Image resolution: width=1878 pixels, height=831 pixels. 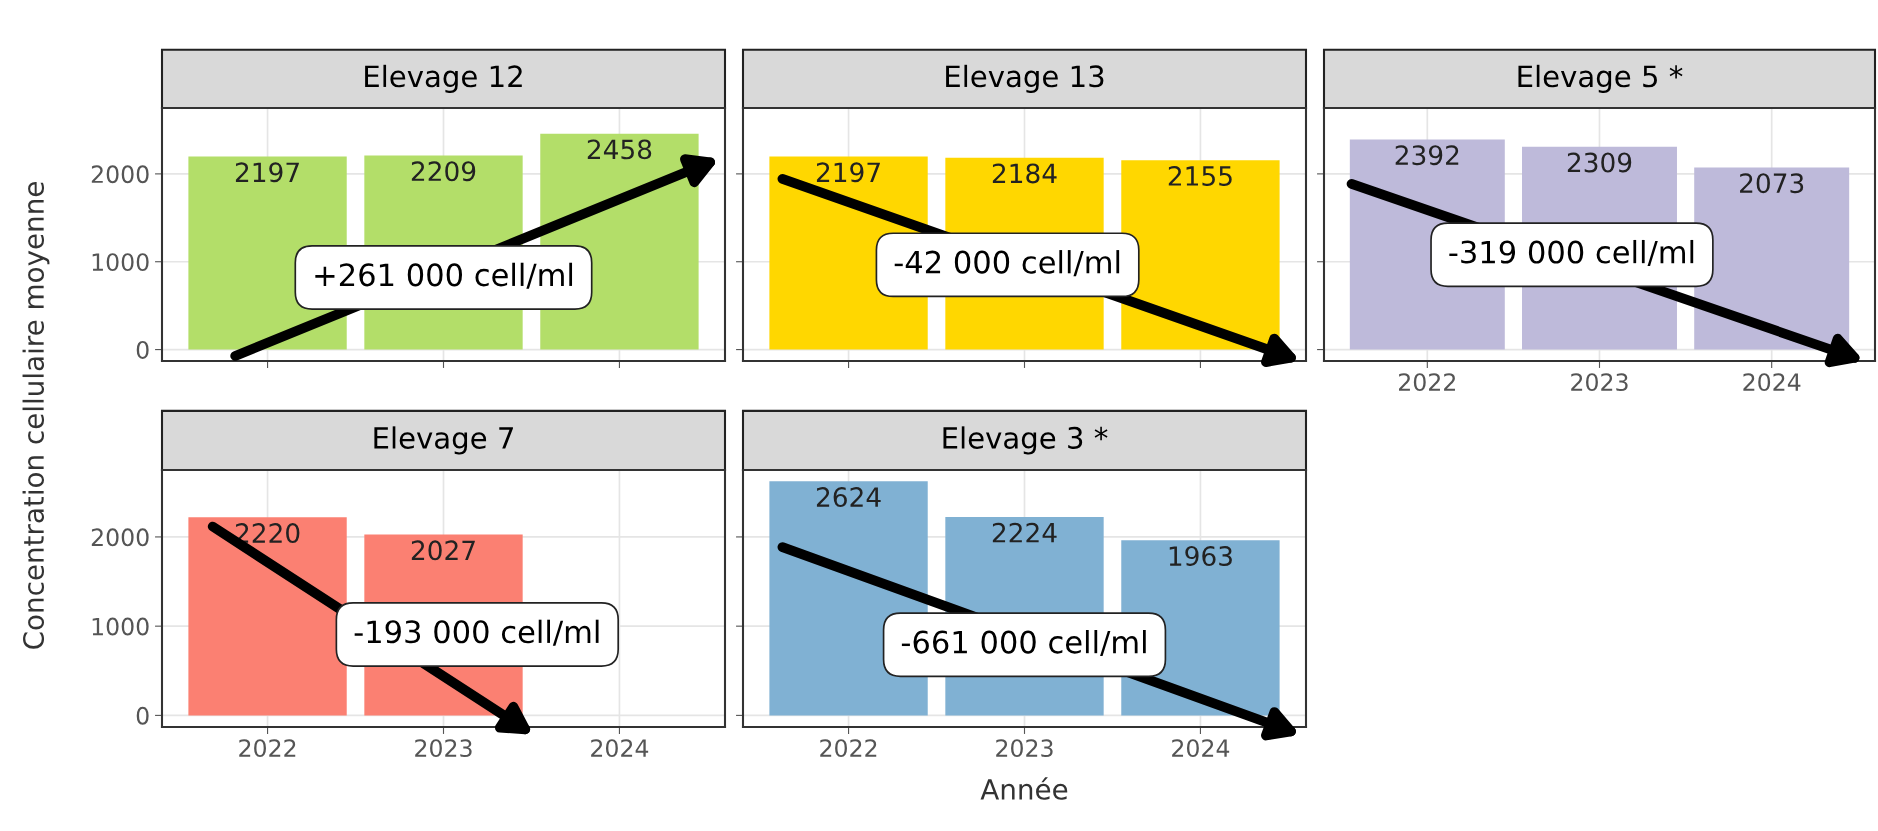 What do you see at coordinates (36, 415) in the screenshot?
I see `y-axis-title: Concentration cellulaire moyenne` at bounding box center [36, 415].